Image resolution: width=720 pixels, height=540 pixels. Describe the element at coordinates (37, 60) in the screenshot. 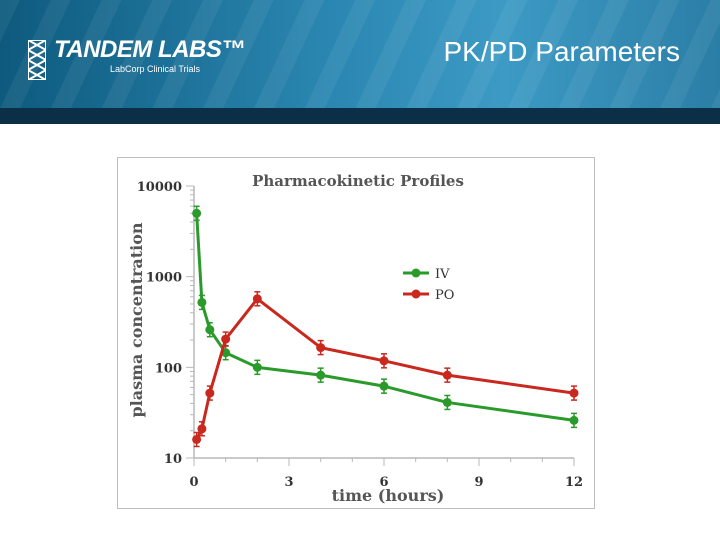

I see `logo-icon` at that location.